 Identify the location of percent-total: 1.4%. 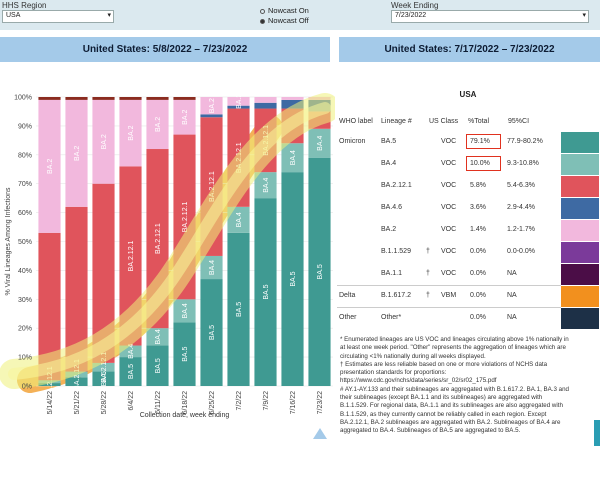
(478, 229).